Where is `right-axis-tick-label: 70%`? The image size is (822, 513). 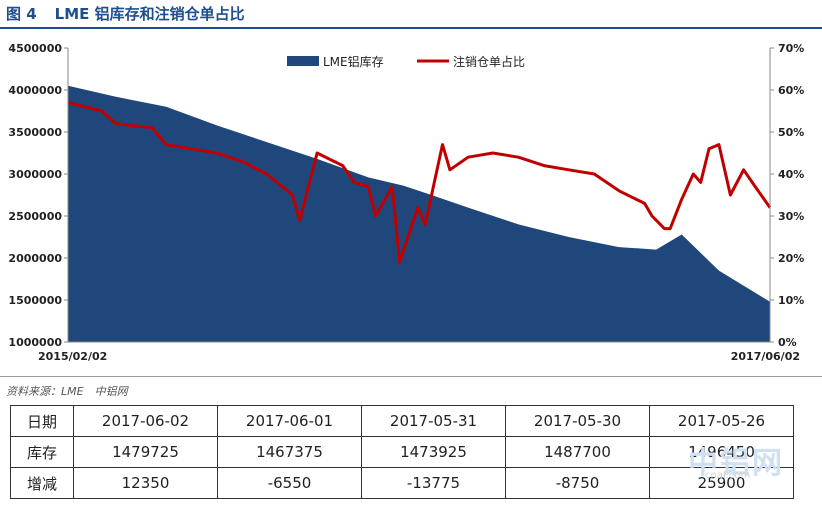 right-axis-tick-label: 70% is located at coordinates (791, 48).